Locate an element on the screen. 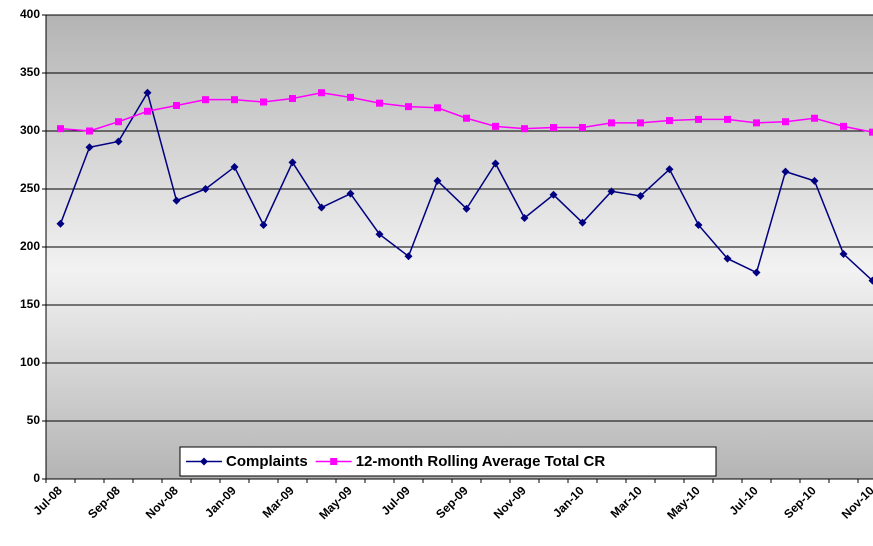  y-tick-label: 400 is located at coordinates (30, 14).